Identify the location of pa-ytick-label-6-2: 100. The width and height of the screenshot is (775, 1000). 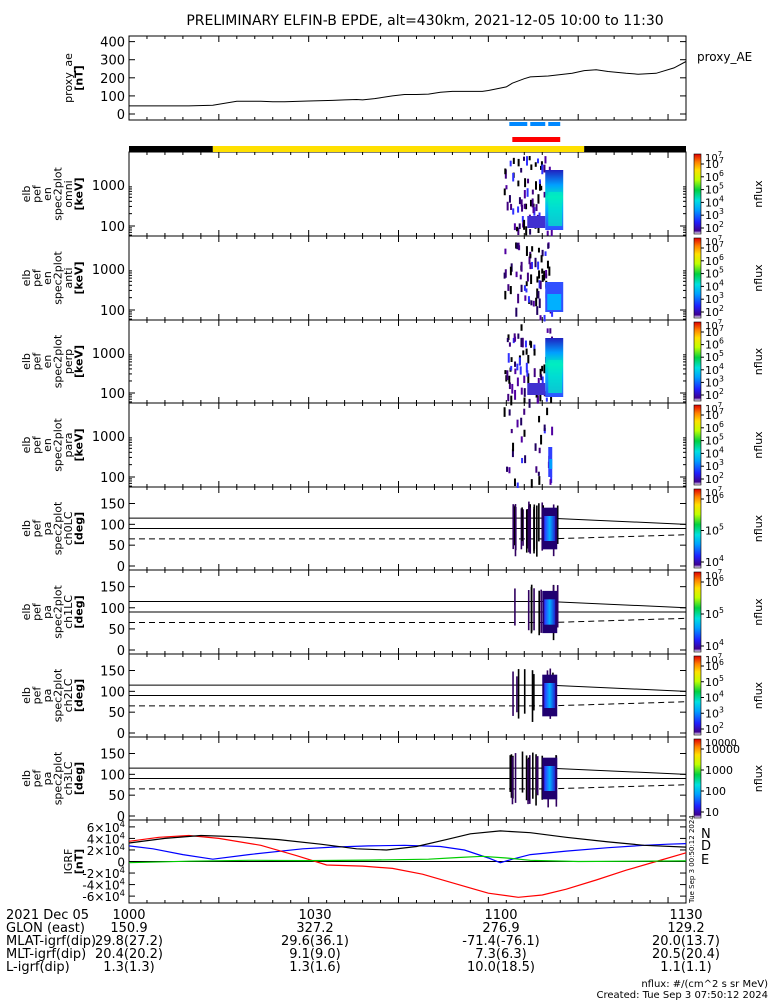
(112, 609).